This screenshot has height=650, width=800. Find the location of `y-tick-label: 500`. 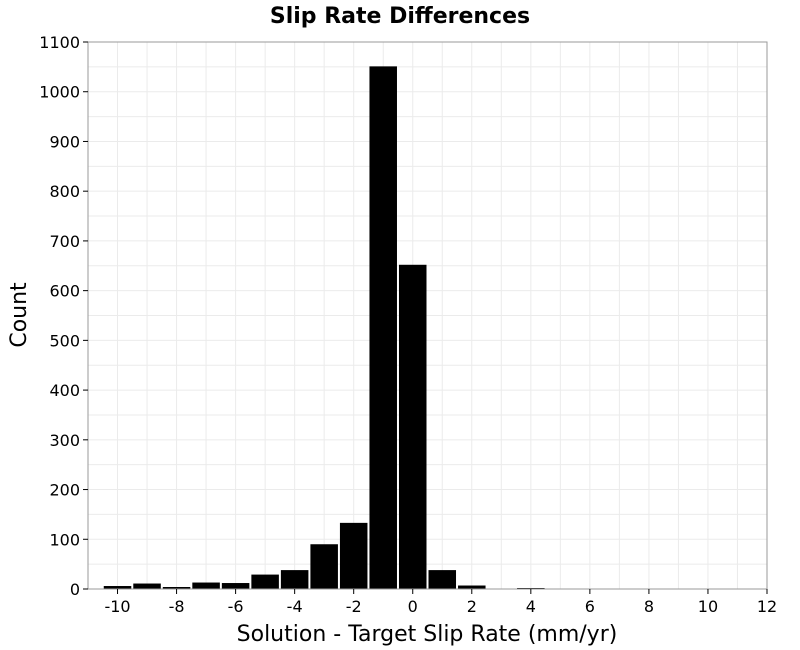

y-tick-label: 500 is located at coordinates (64, 340).